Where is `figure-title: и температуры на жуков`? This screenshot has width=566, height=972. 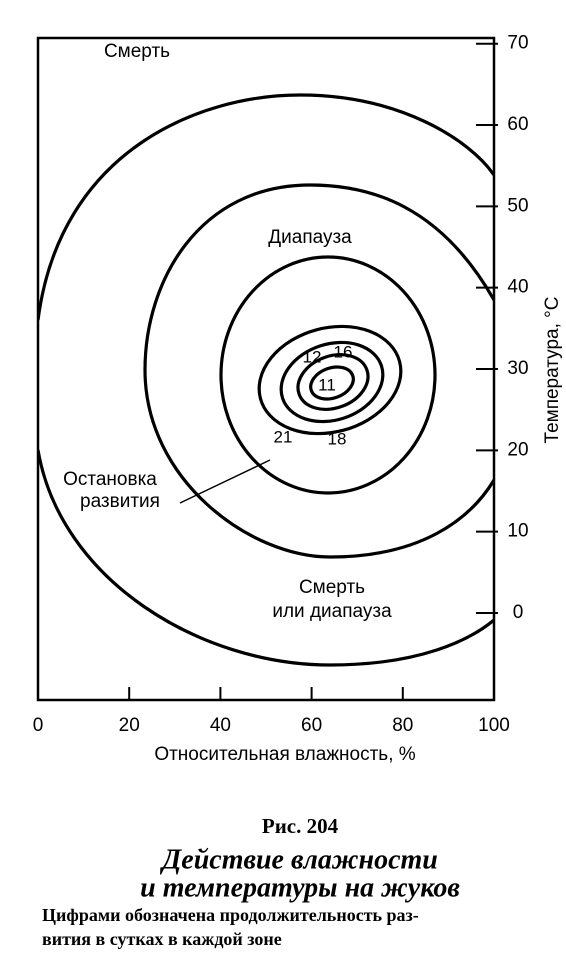
figure-title: и температуры на жуков is located at coordinates (300, 887).